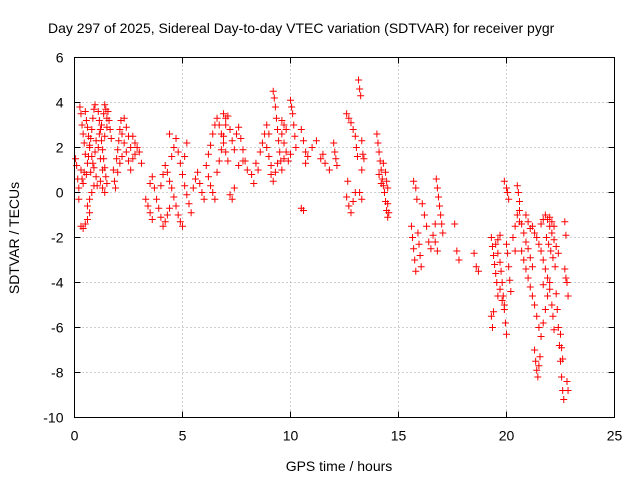 The image size is (640, 480). What do you see at coordinates (57, 328) in the screenshot?
I see `y-tick-label: -6` at bounding box center [57, 328].